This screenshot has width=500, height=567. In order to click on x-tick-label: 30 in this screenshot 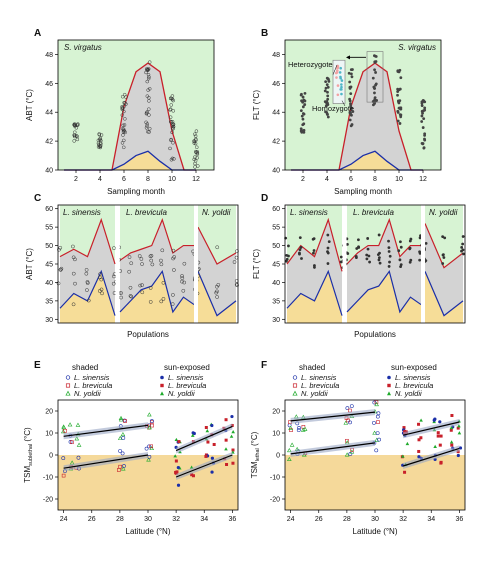, I will do `click(148, 519)`.